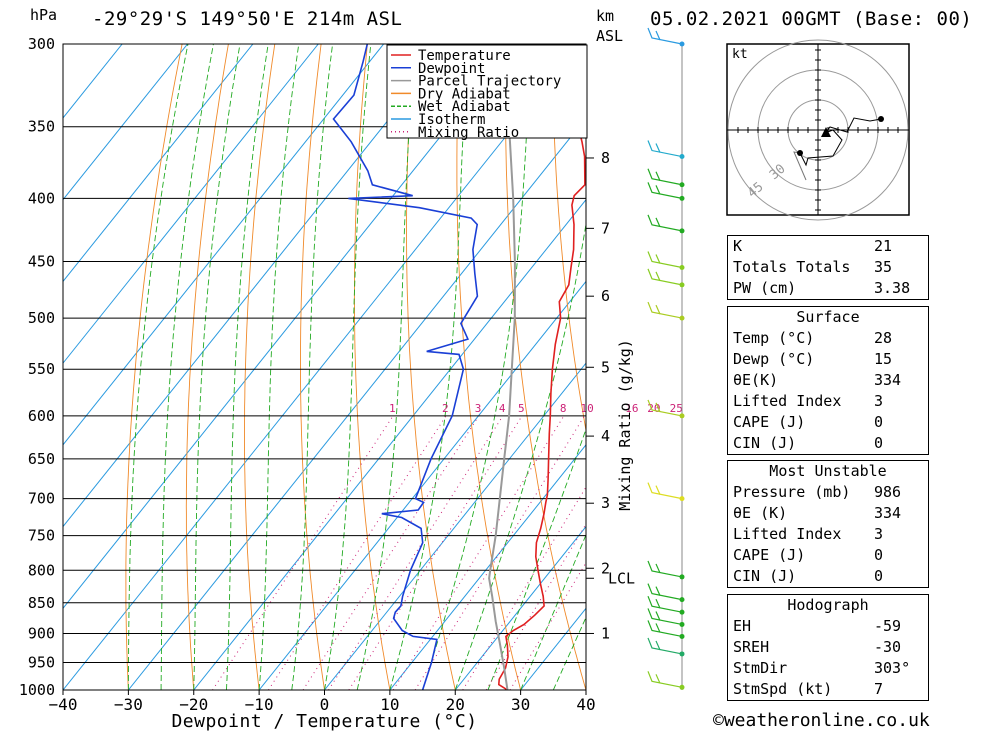  I want to click on pressure-tick-label: 700, so click(41, 499).